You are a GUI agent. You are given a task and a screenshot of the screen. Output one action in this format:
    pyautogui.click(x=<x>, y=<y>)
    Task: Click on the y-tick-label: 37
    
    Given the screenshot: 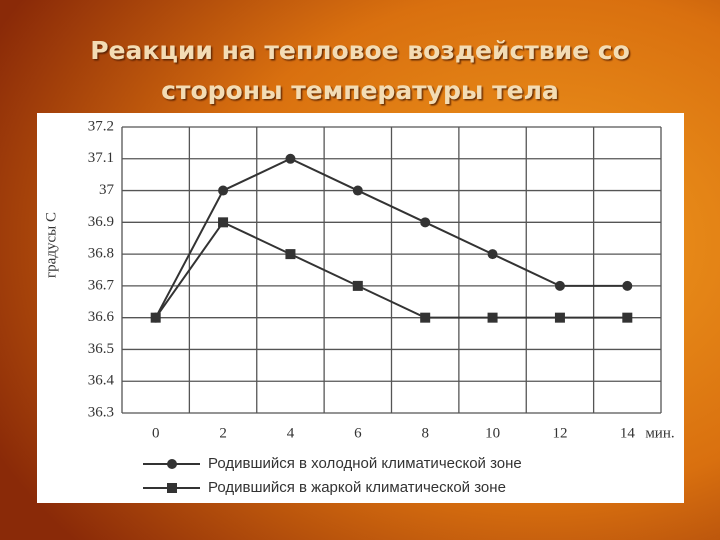 What is the action you would take?
    pyautogui.click(x=107, y=190)
    